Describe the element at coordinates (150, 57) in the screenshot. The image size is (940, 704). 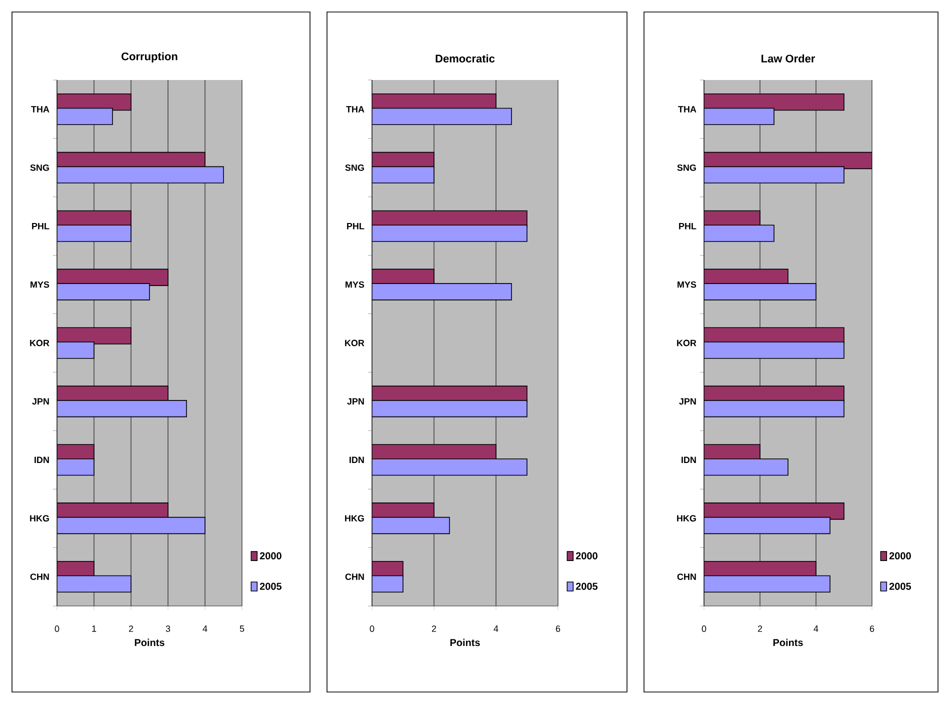
I see `chart-title: Corruption` at that location.